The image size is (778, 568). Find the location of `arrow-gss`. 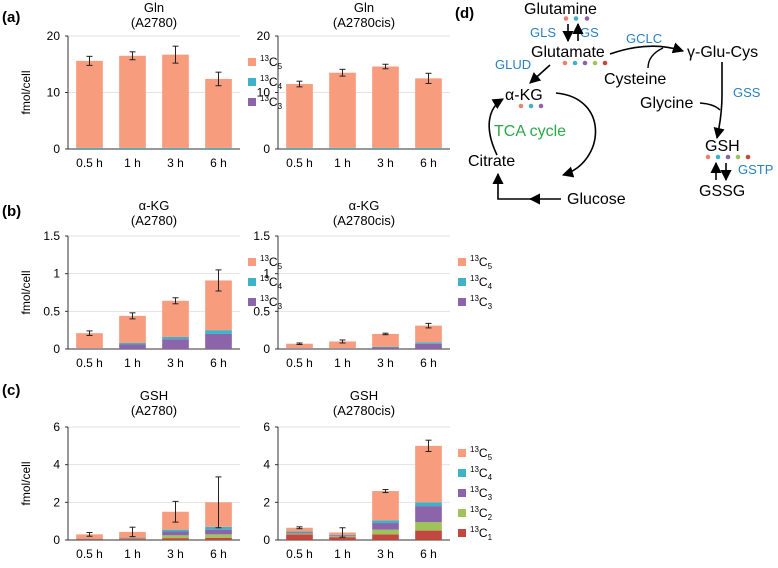

arrow-gss is located at coordinates (719, 101).